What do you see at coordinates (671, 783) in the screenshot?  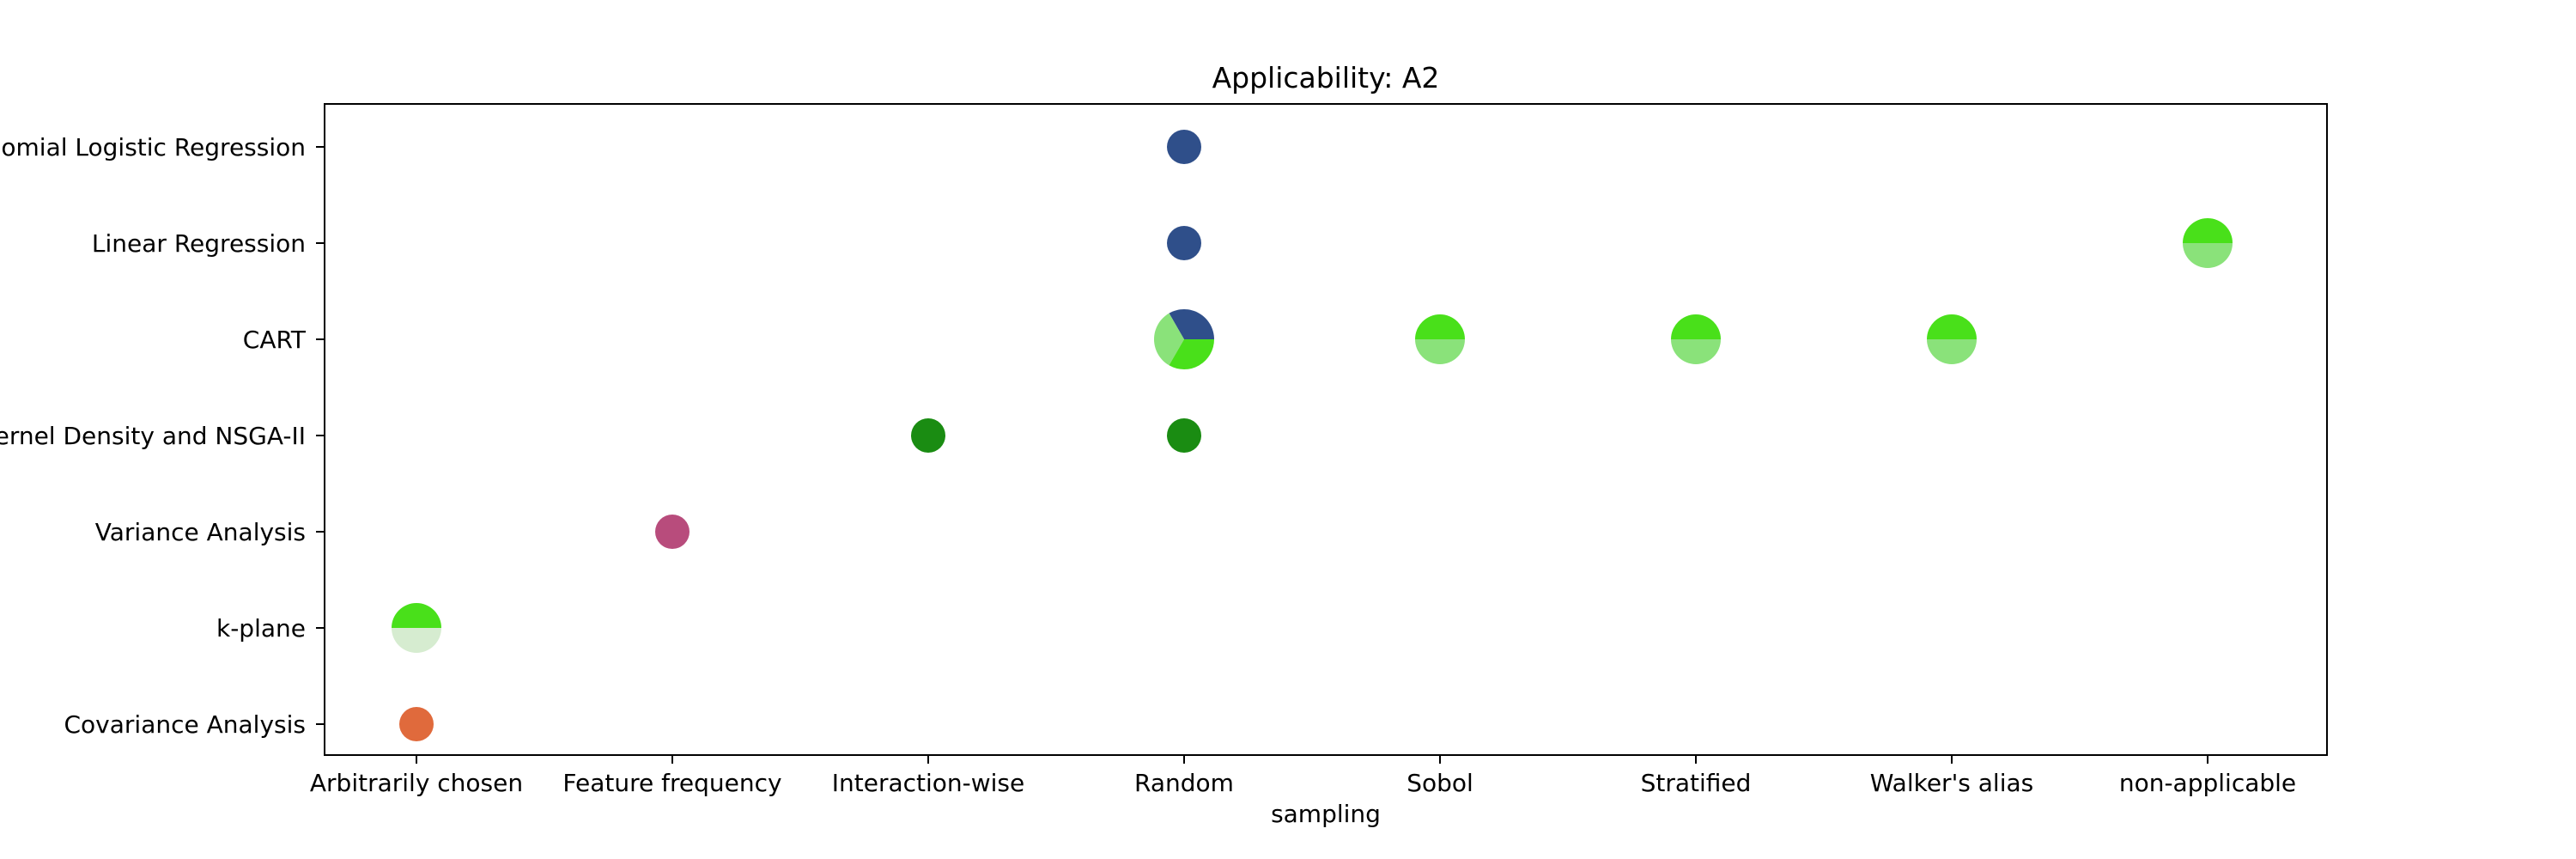 I see `x-tick-label: Feature frequency` at bounding box center [671, 783].